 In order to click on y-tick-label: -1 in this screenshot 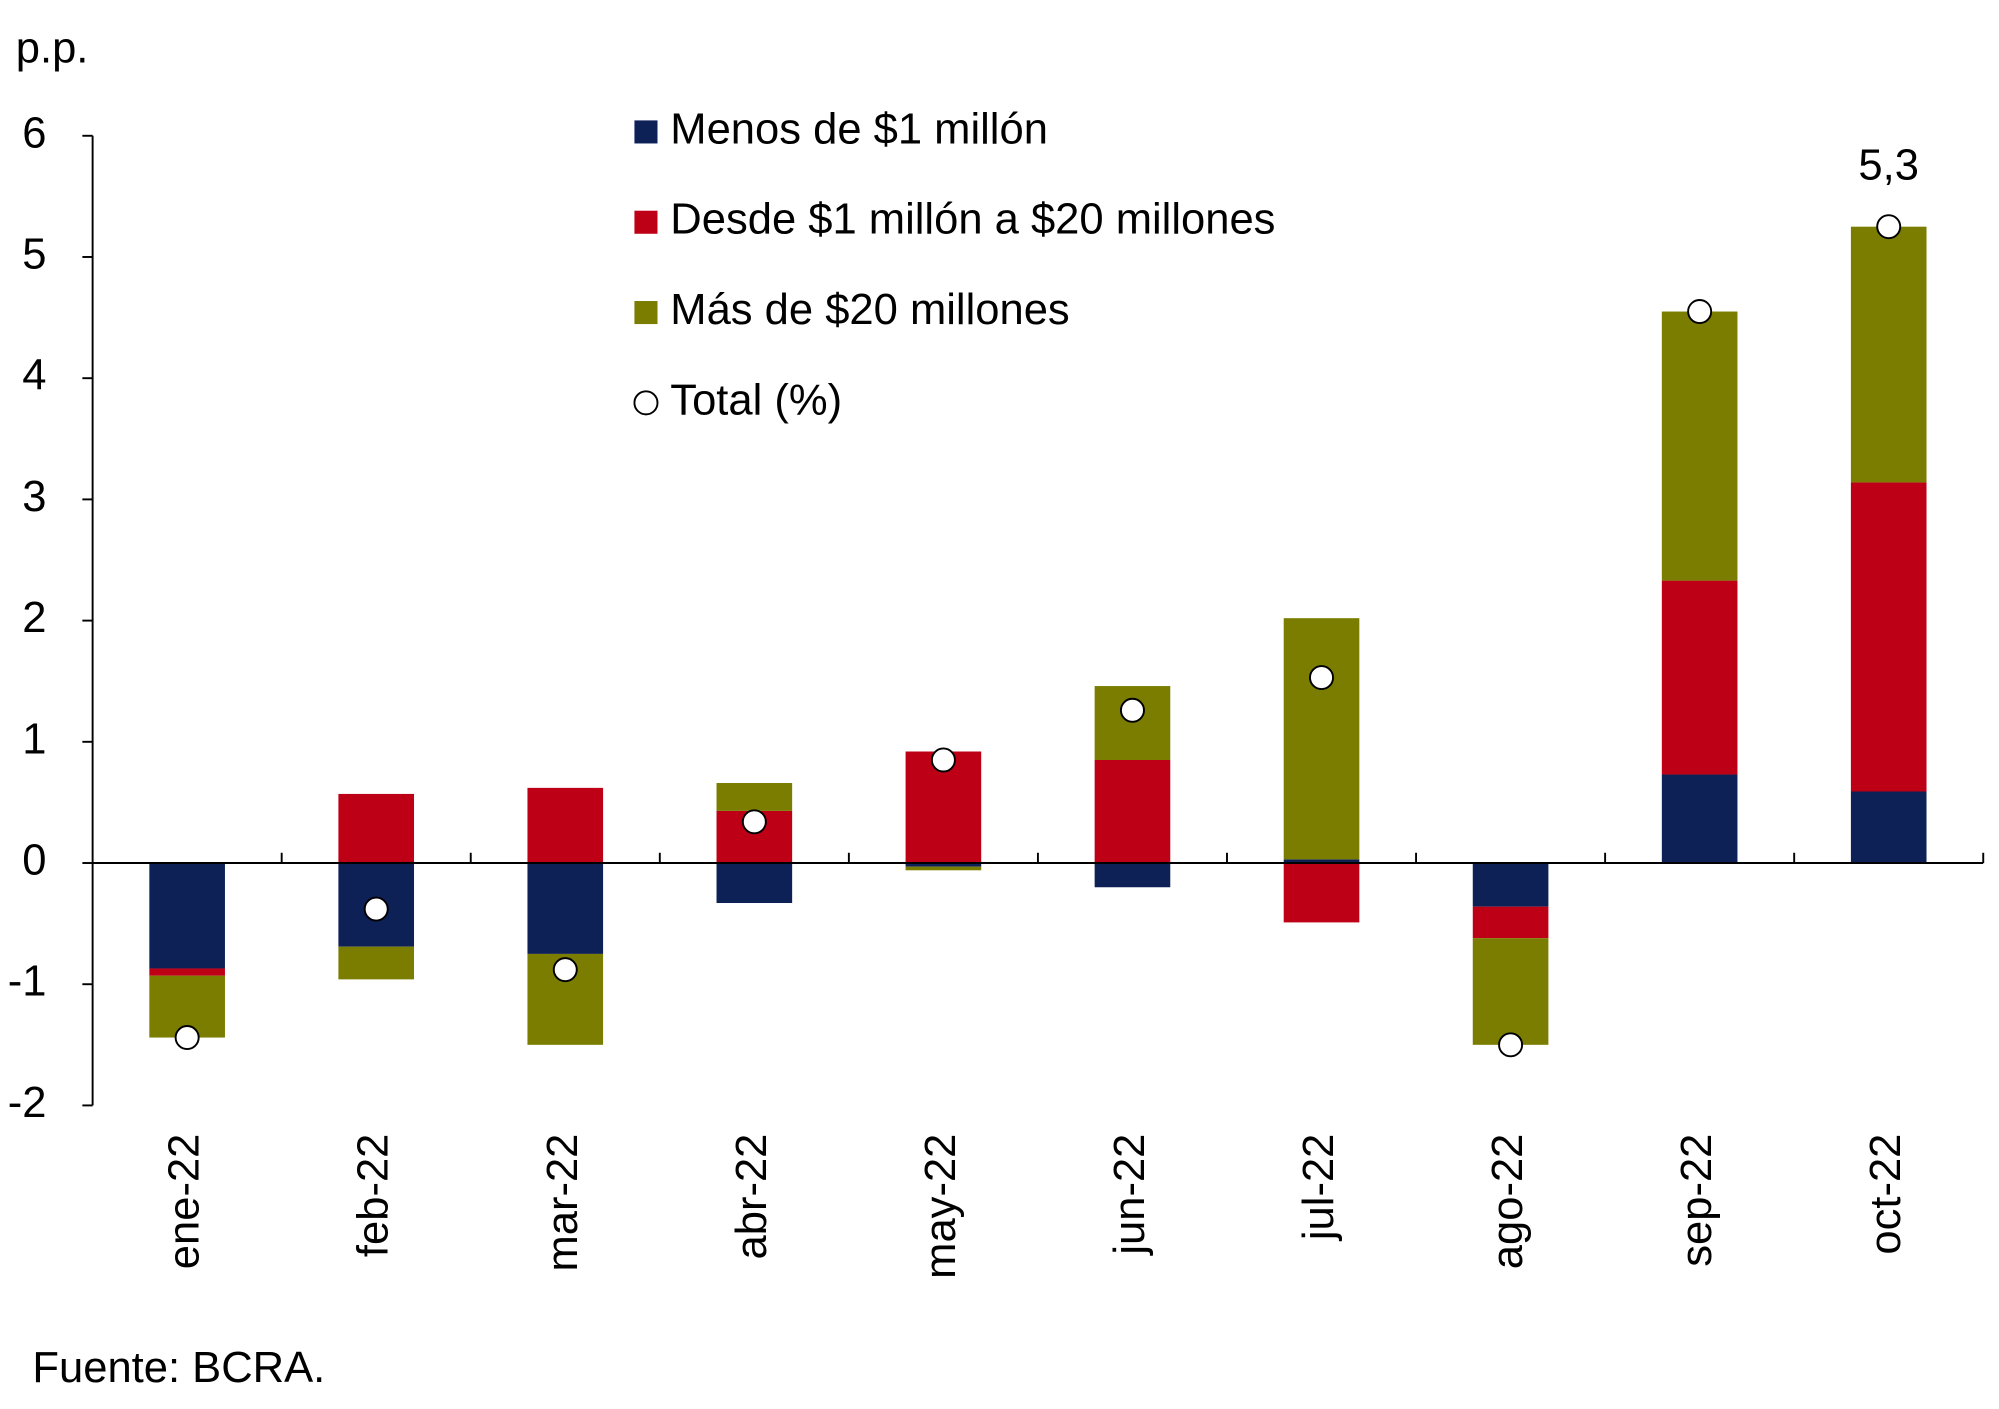, I will do `click(27, 982)`.